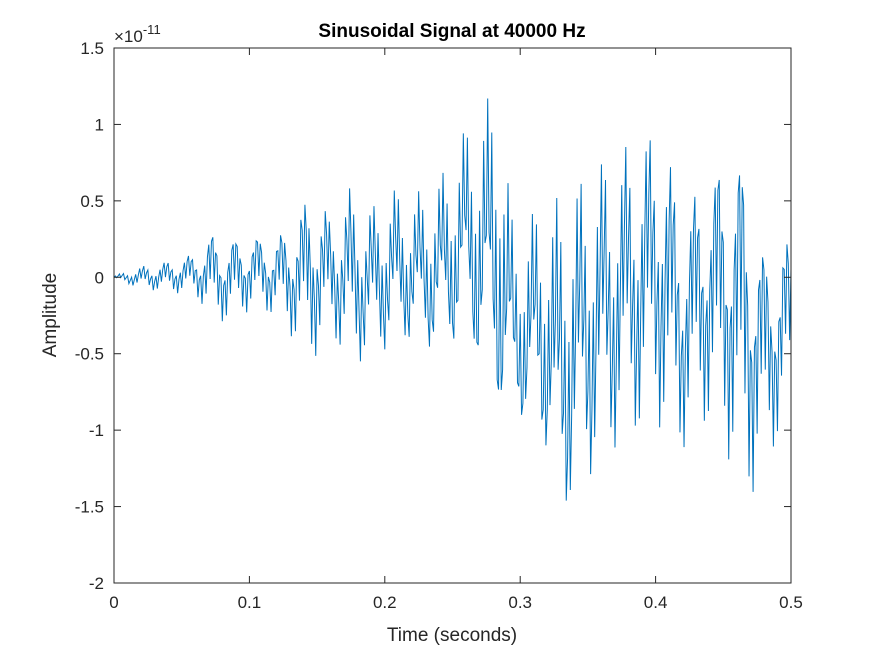 The image size is (875, 661). What do you see at coordinates (92, 201) in the screenshot?
I see `y-tick-label: 0.5` at bounding box center [92, 201].